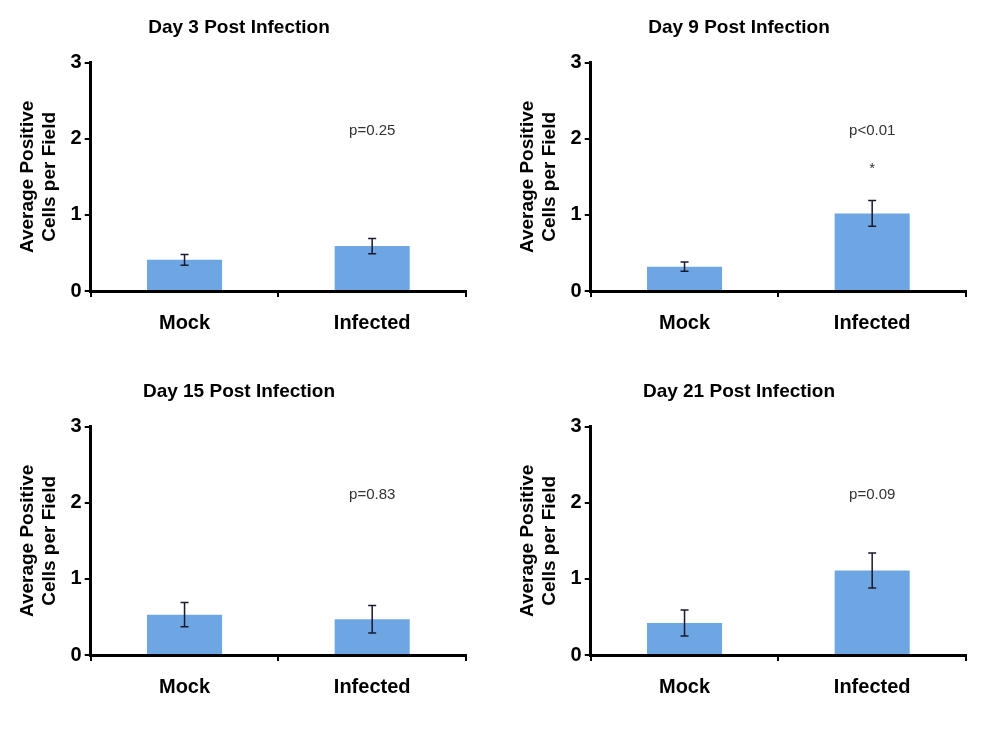 This screenshot has height=734, width=1003. What do you see at coordinates (739, 26) in the screenshot?
I see `chart-title: Day 9 Post Infection` at bounding box center [739, 26].